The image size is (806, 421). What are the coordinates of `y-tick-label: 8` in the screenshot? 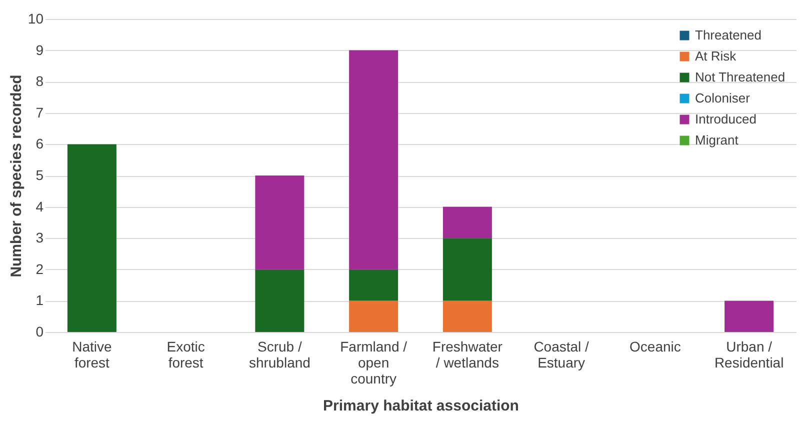 It's located at (40, 81).